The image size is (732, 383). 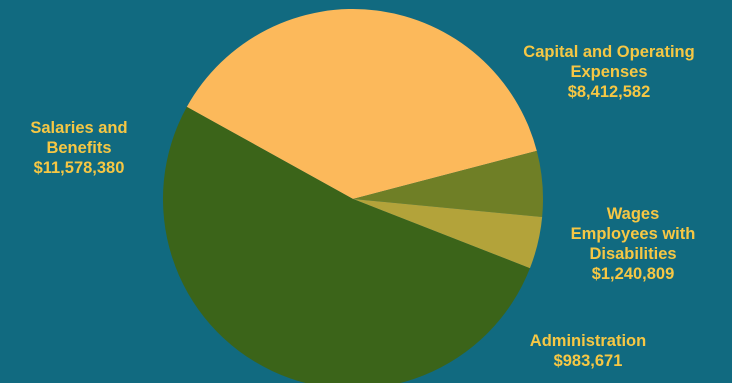 I want to click on label-capital-line-2: Expenses, so click(x=609, y=72).